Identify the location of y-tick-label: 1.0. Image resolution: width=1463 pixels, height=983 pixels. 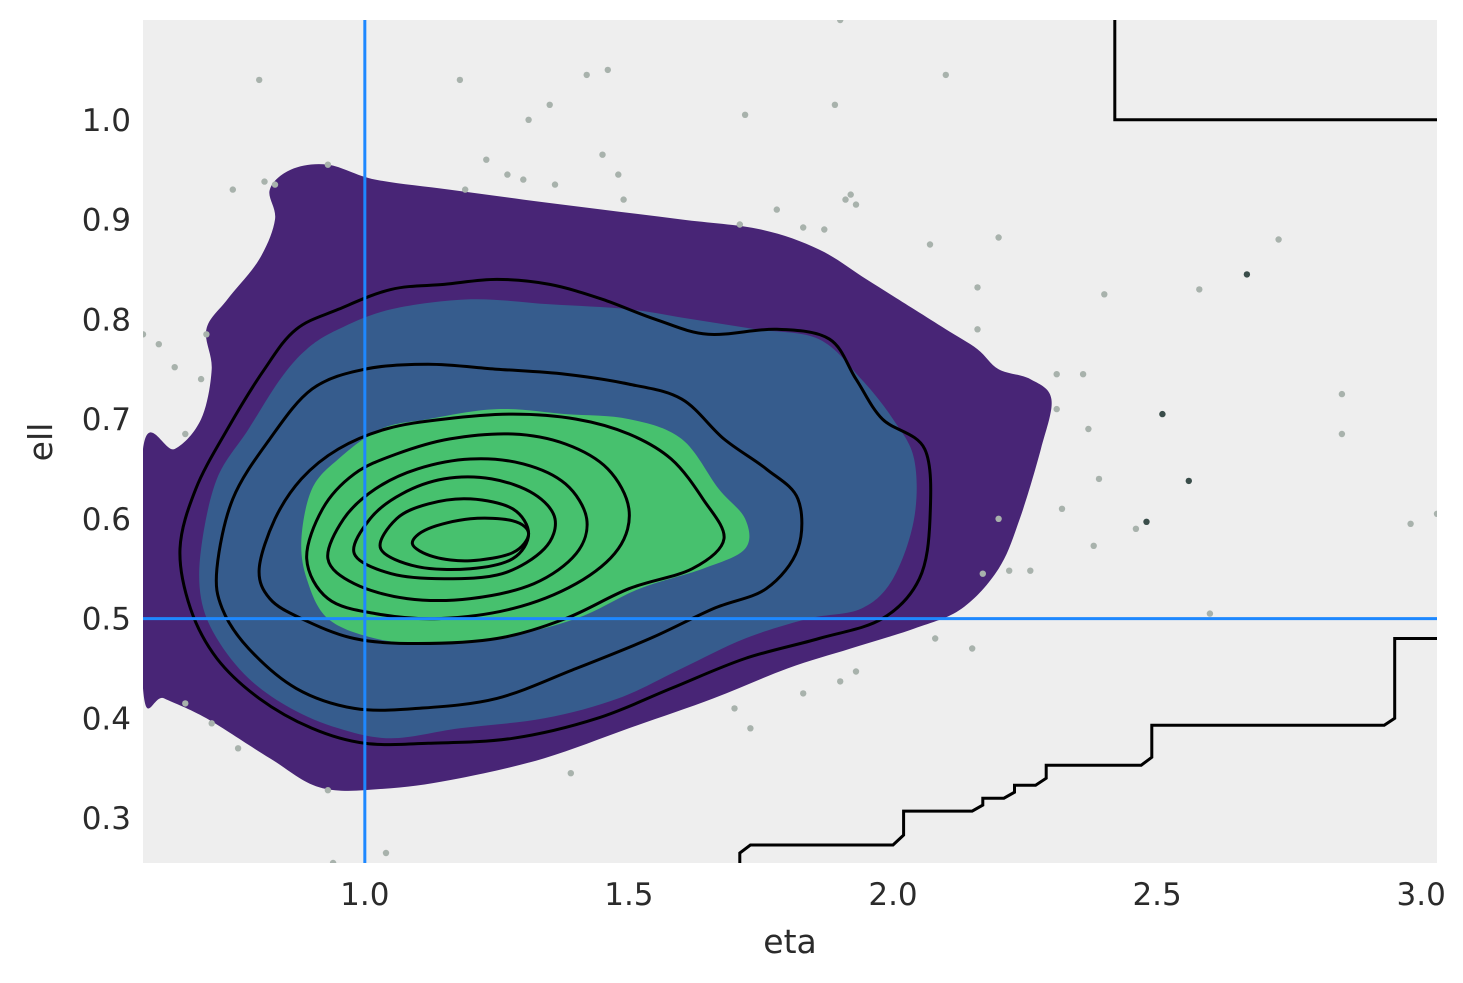
(106, 121).